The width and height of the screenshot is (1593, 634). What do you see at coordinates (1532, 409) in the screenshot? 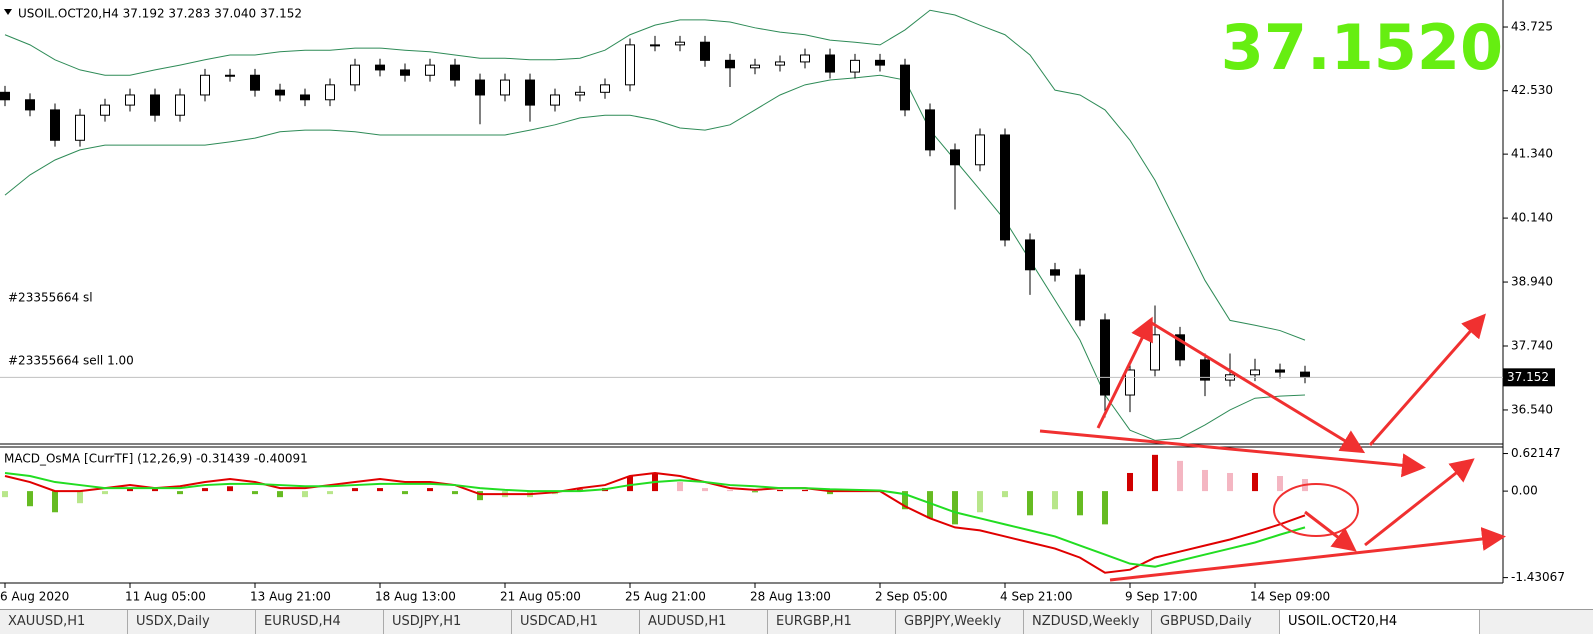
I see `y-tick-label: 36.540` at bounding box center [1532, 409].